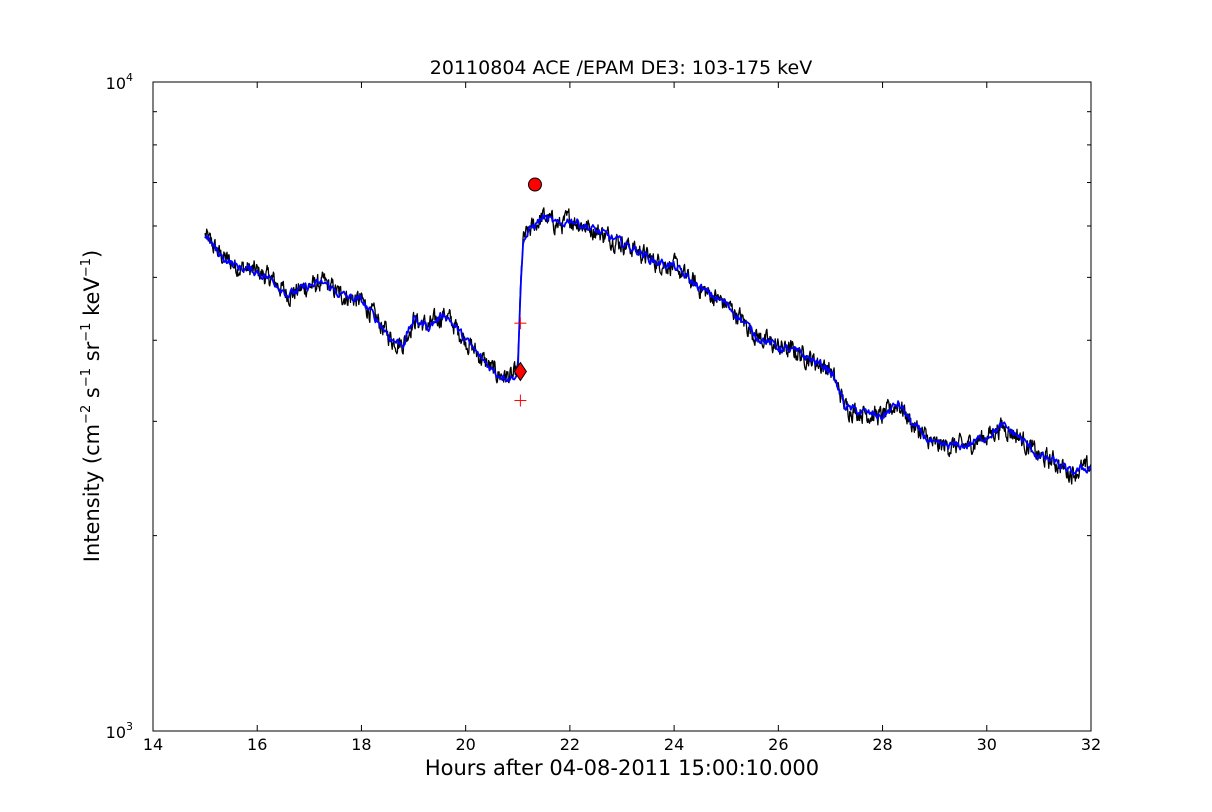 Image resolution: width=1212 pixels, height=812 pixels. What do you see at coordinates (92, 493) in the screenshot?
I see `y-axis-label-prefix: Intensity (cm` at bounding box center [92, 493].